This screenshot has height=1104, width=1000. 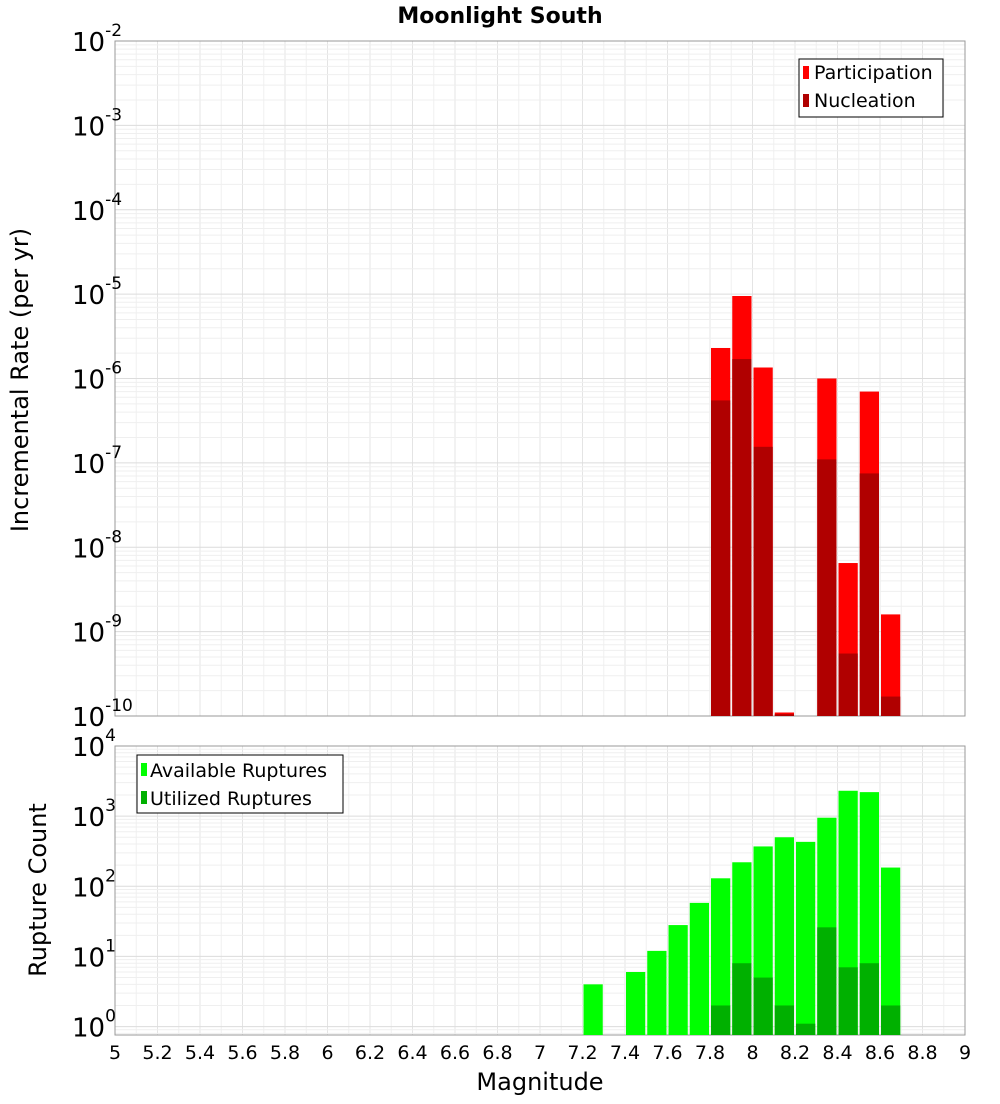 I want to click on x-tick-label: 8, so click(x=752, y=1053).